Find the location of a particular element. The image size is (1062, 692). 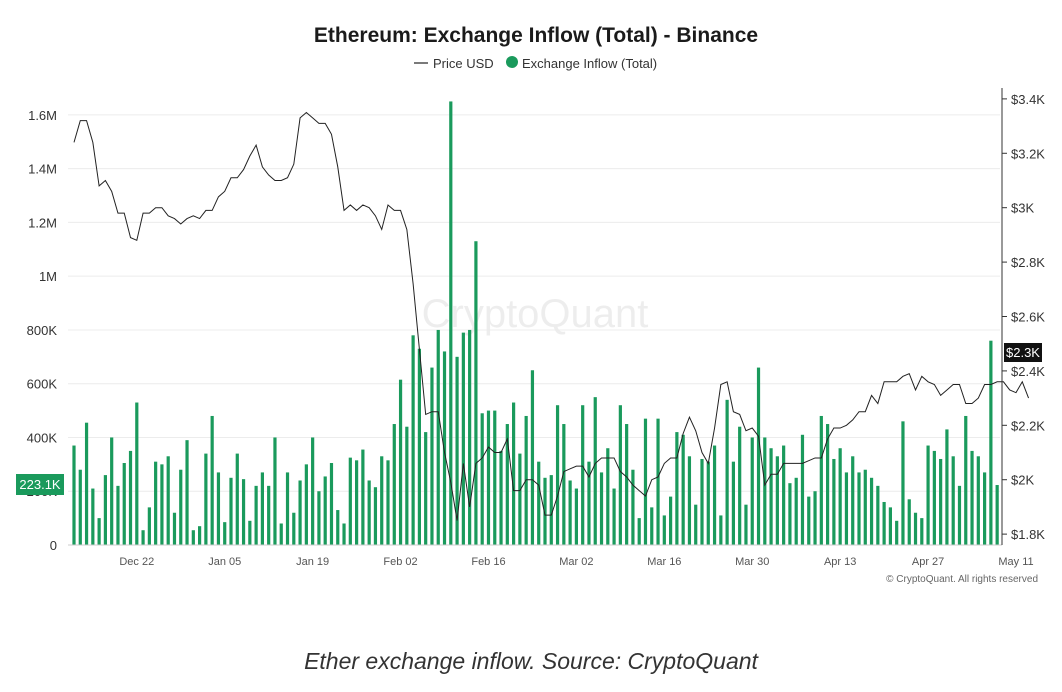

x-tick-label: May 11 is located at coordinates (1015, 562).